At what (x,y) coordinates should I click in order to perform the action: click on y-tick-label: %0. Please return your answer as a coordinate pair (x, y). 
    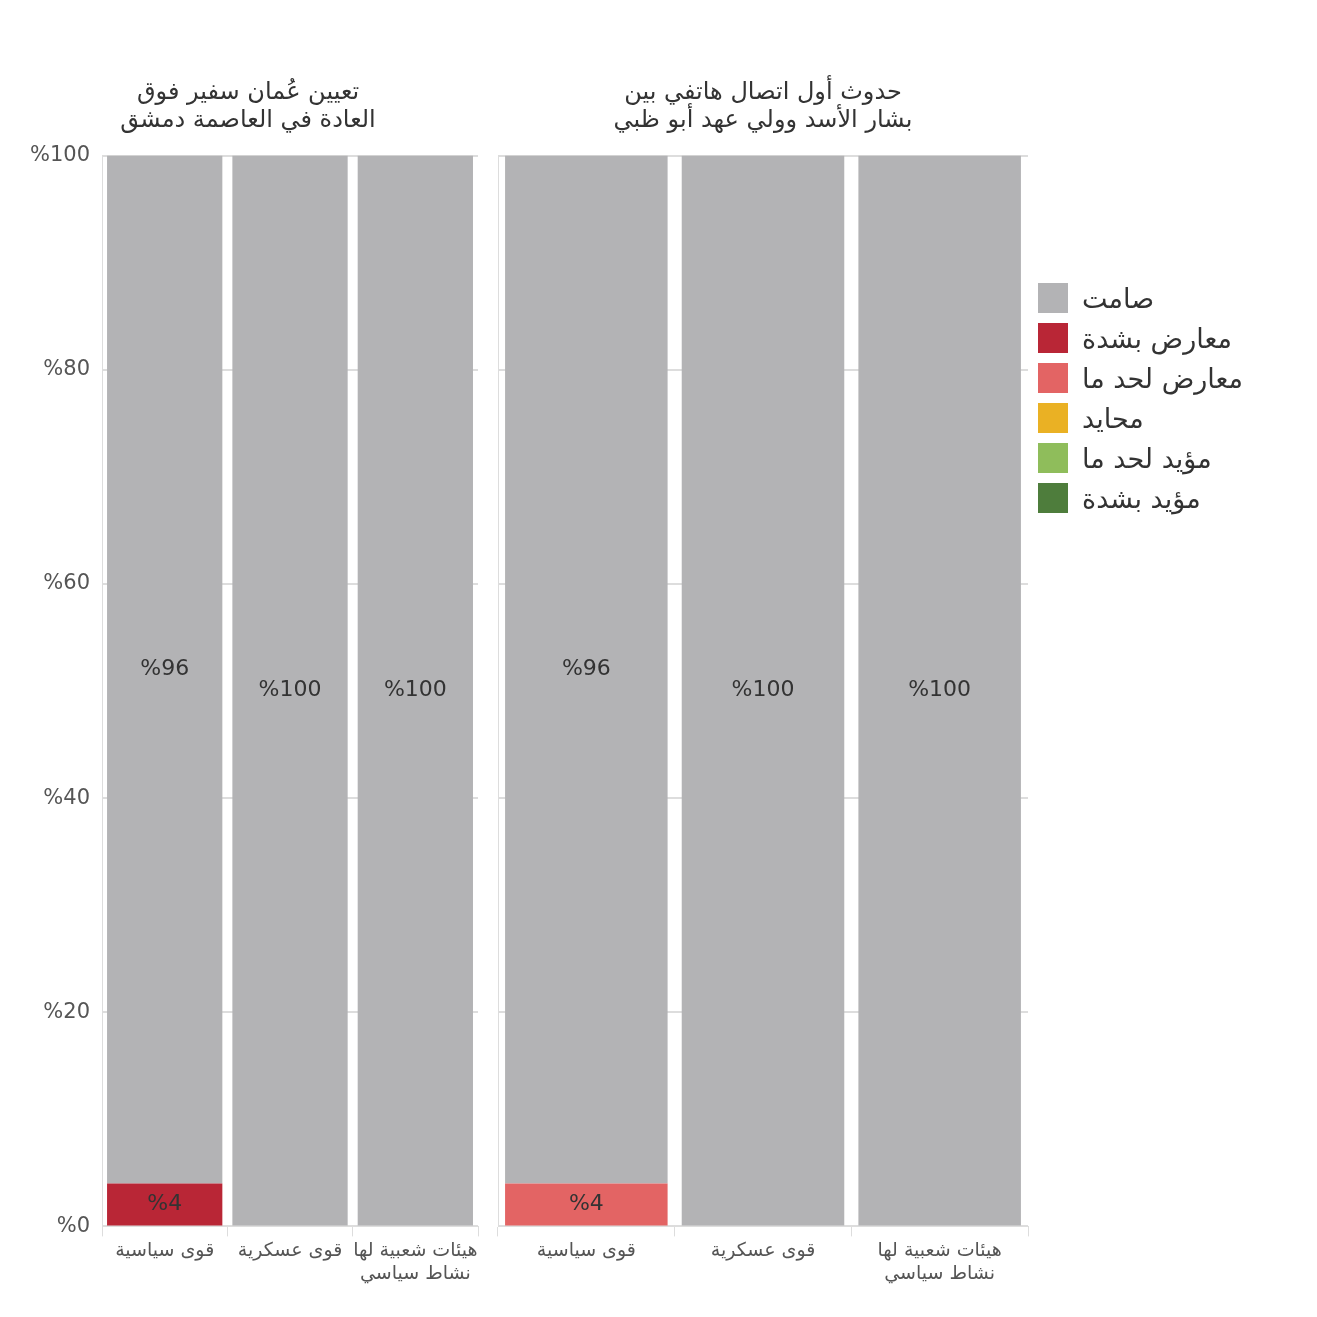
    Looking at the image, I should click on (73, 1224).